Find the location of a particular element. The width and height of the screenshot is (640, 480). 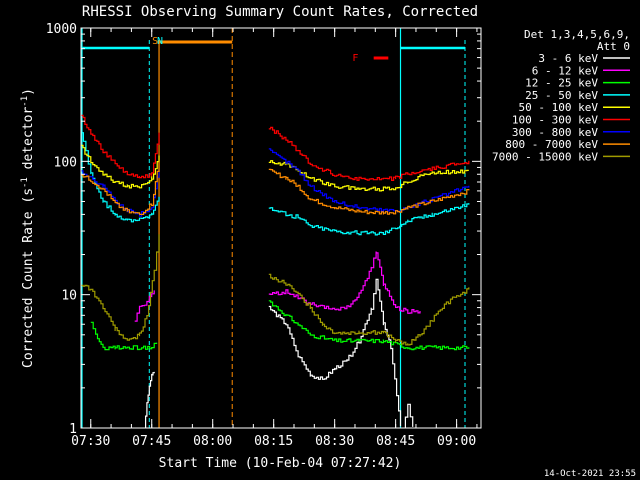

footer-date: 14-Oct-2021 23:55 is located at coordinates (590, 474).